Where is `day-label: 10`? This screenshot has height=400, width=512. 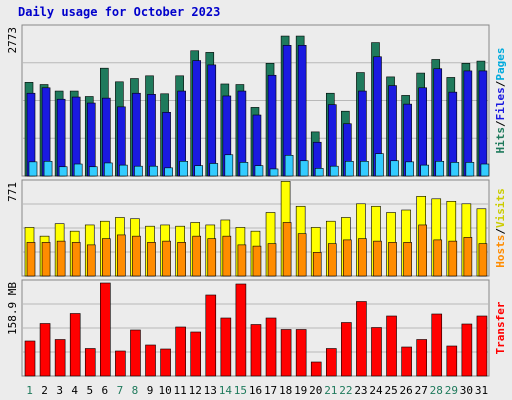 day-label: 10 is located at coordinates (164, 390).